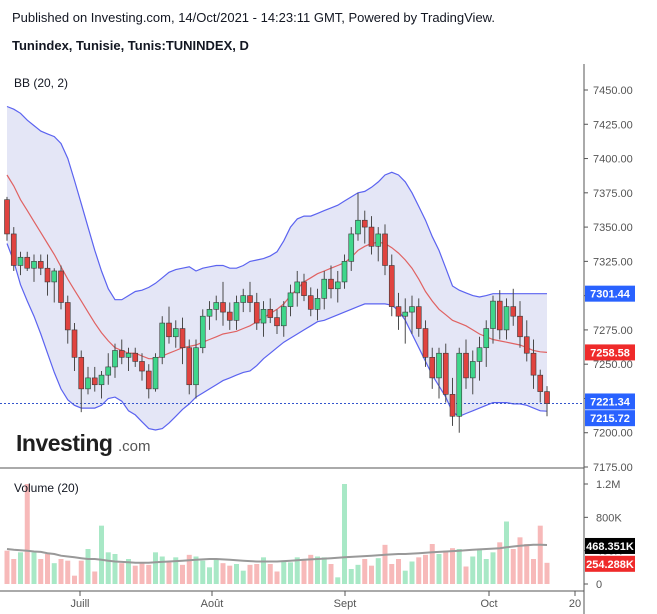 The width and height of the screenshot is (657, 614). Describe the element at coordinates (80, 604) in the screenshot. I see `time-tick-label: Juill` at that location.